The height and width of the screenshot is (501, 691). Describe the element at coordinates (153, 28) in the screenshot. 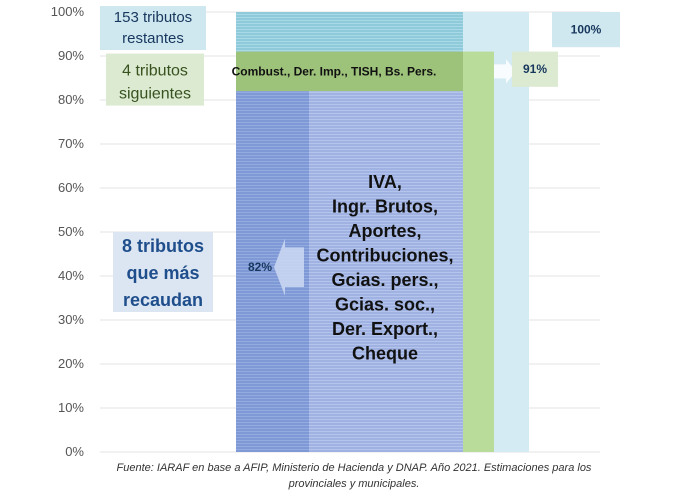

I see `legend-box-restantes` at that location.